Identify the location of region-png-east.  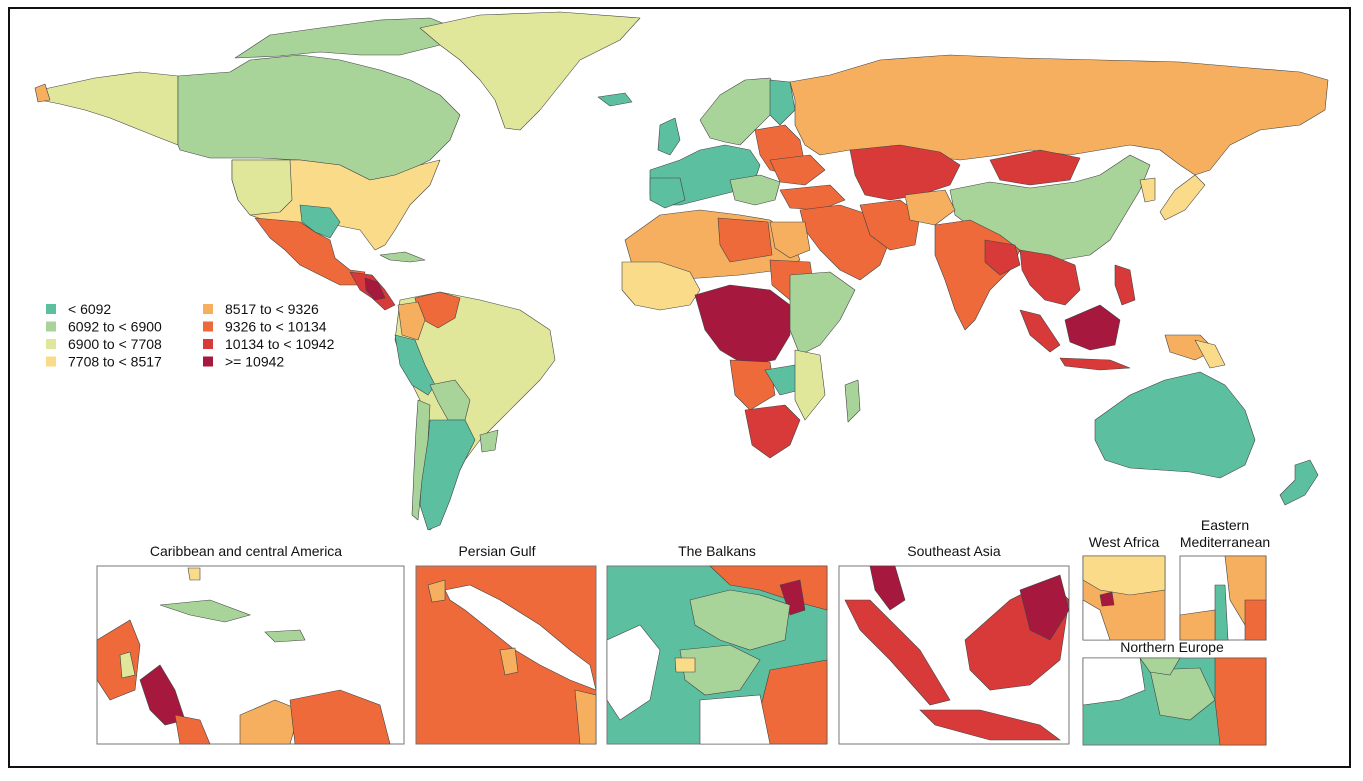
(1210, 354).